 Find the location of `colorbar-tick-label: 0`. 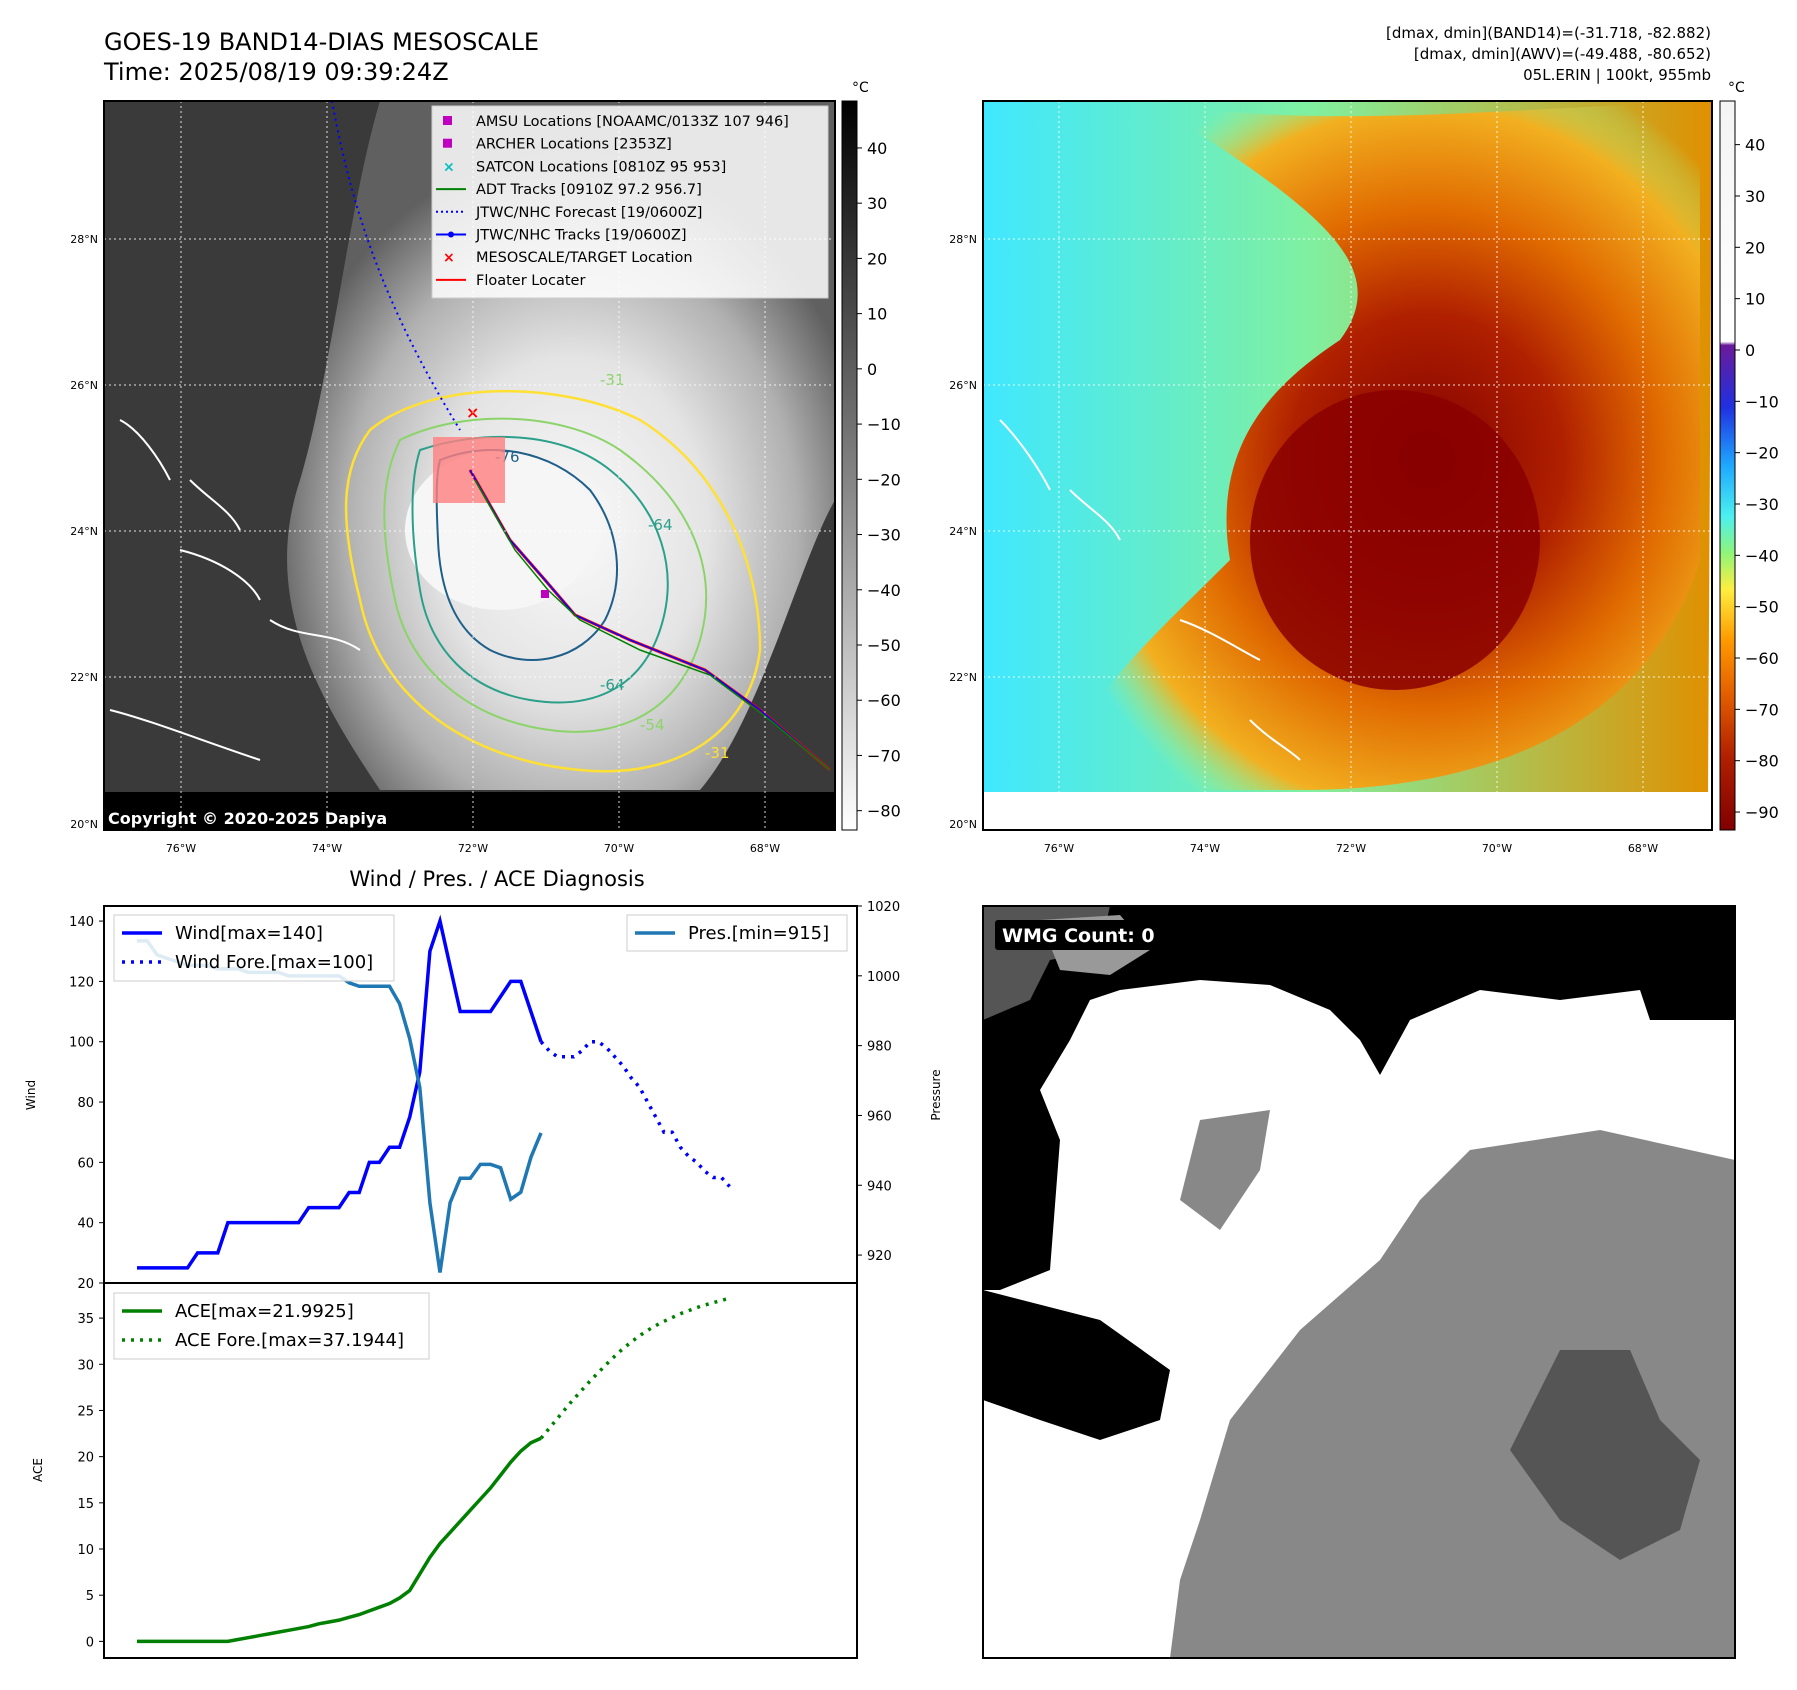

colorbar-tick-label: 0 is located at coordinates (872, 369).